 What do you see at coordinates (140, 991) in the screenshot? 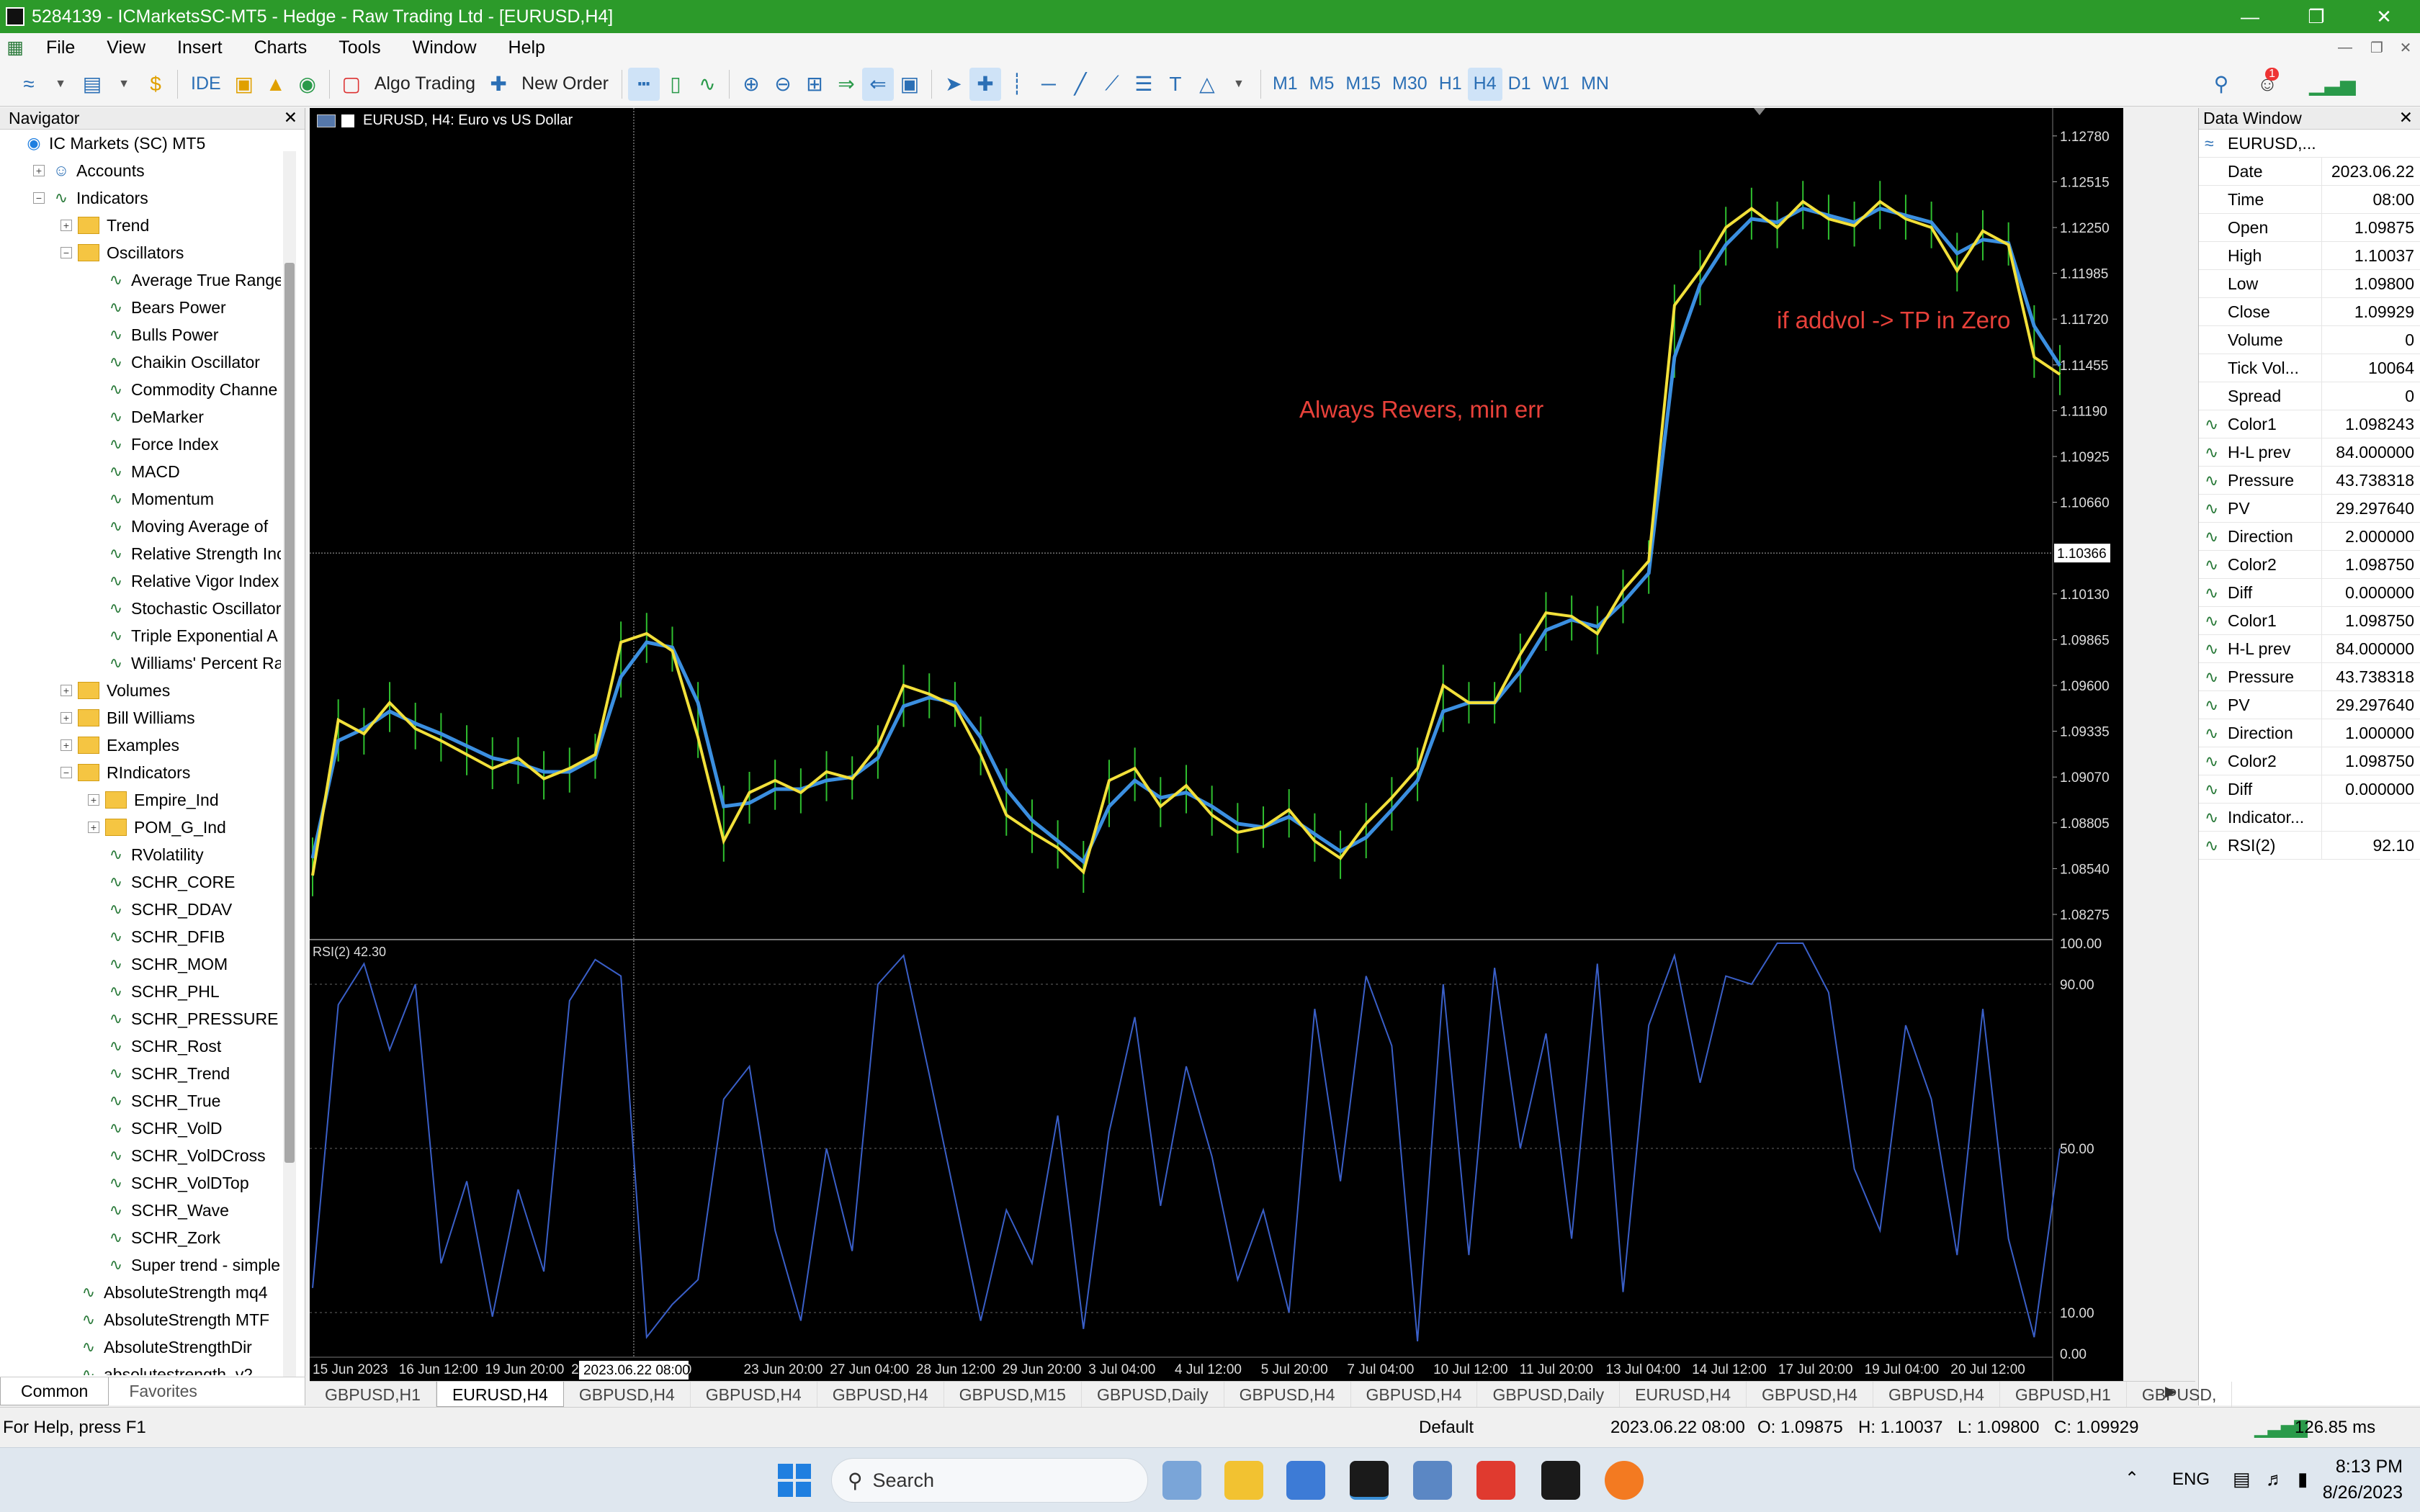
I see `navigator-item: ∿ SCHR_PHL` at bounding box center [140, 991].